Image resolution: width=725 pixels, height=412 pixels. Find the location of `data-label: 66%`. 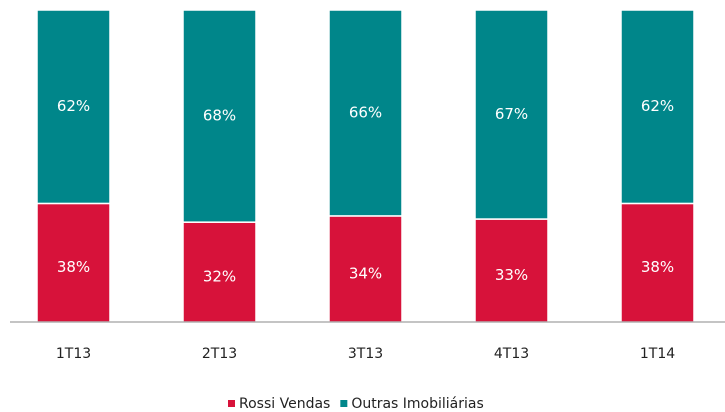

data-label: 66% is located at coordinates (365, 112).